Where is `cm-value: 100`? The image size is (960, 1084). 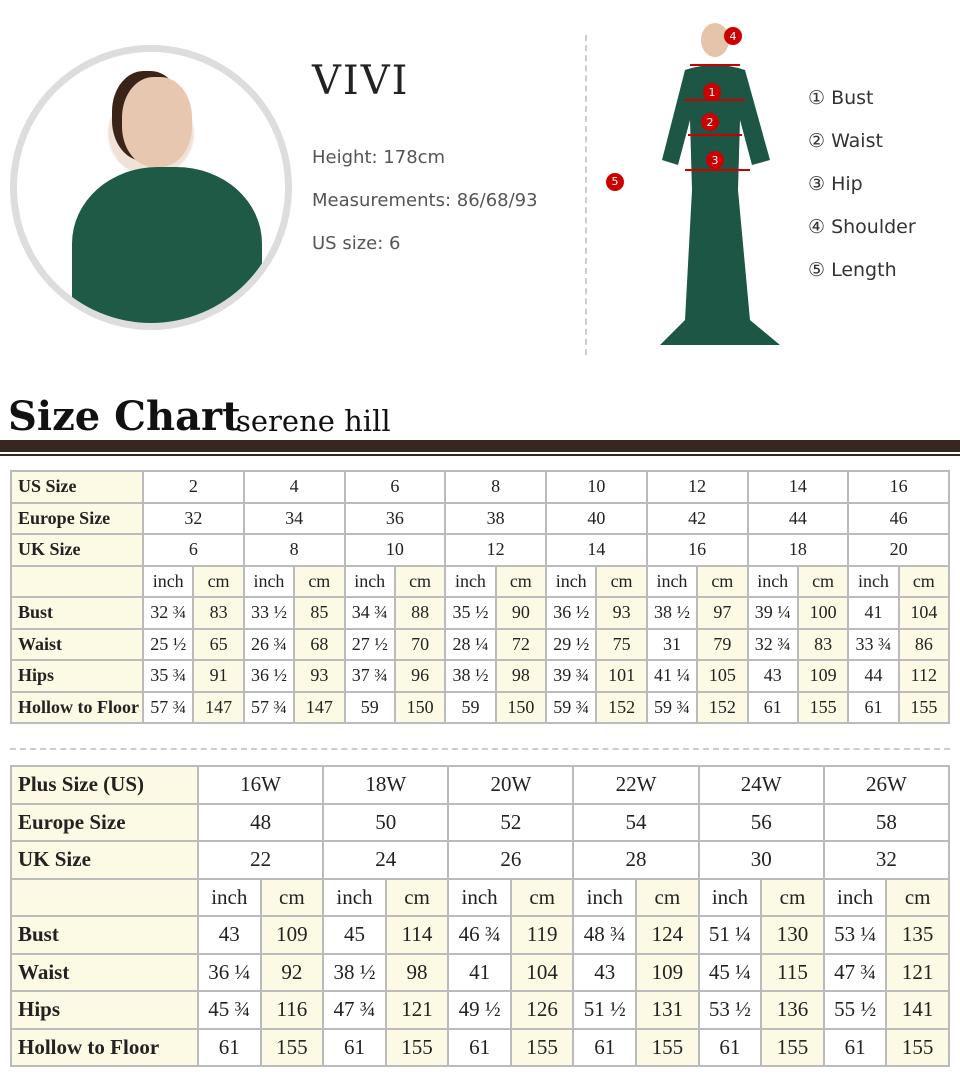
cm-value: 100 is located at coordinates (823, 613).